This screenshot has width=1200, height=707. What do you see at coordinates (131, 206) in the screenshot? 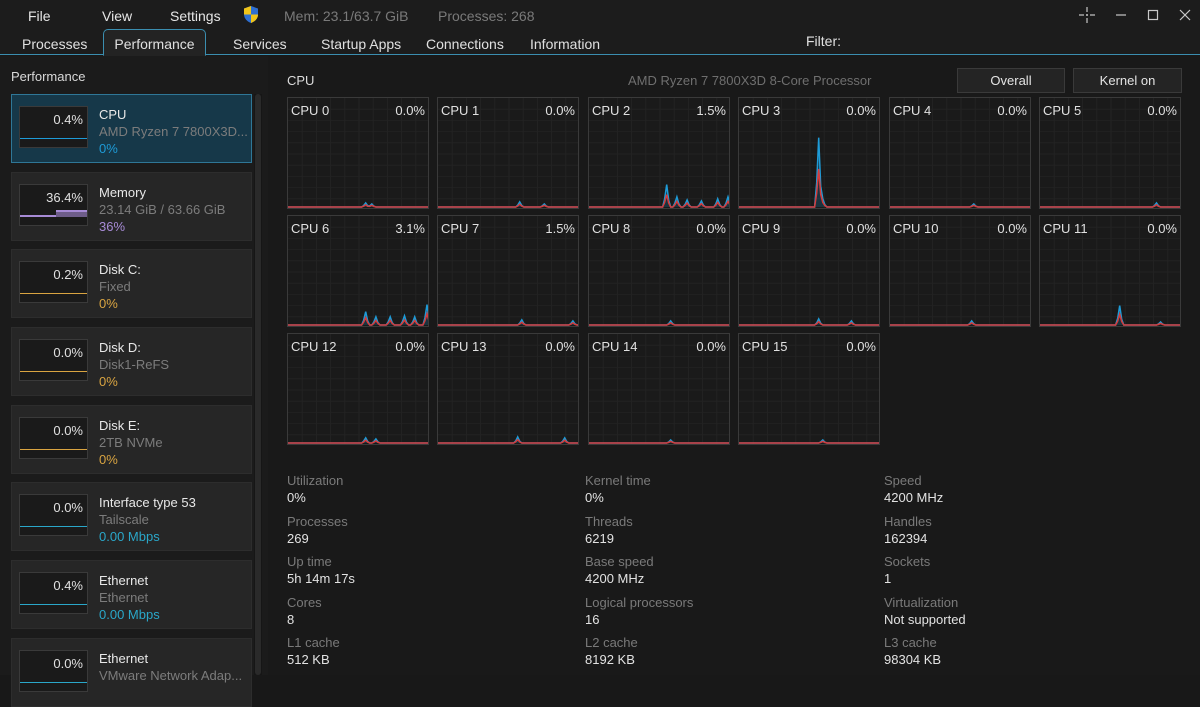
I see `sidebar-item-memory: 36.4% Memory 23.14 GiB / 63.66 GiB 36%` at bounding box center [131, 206].